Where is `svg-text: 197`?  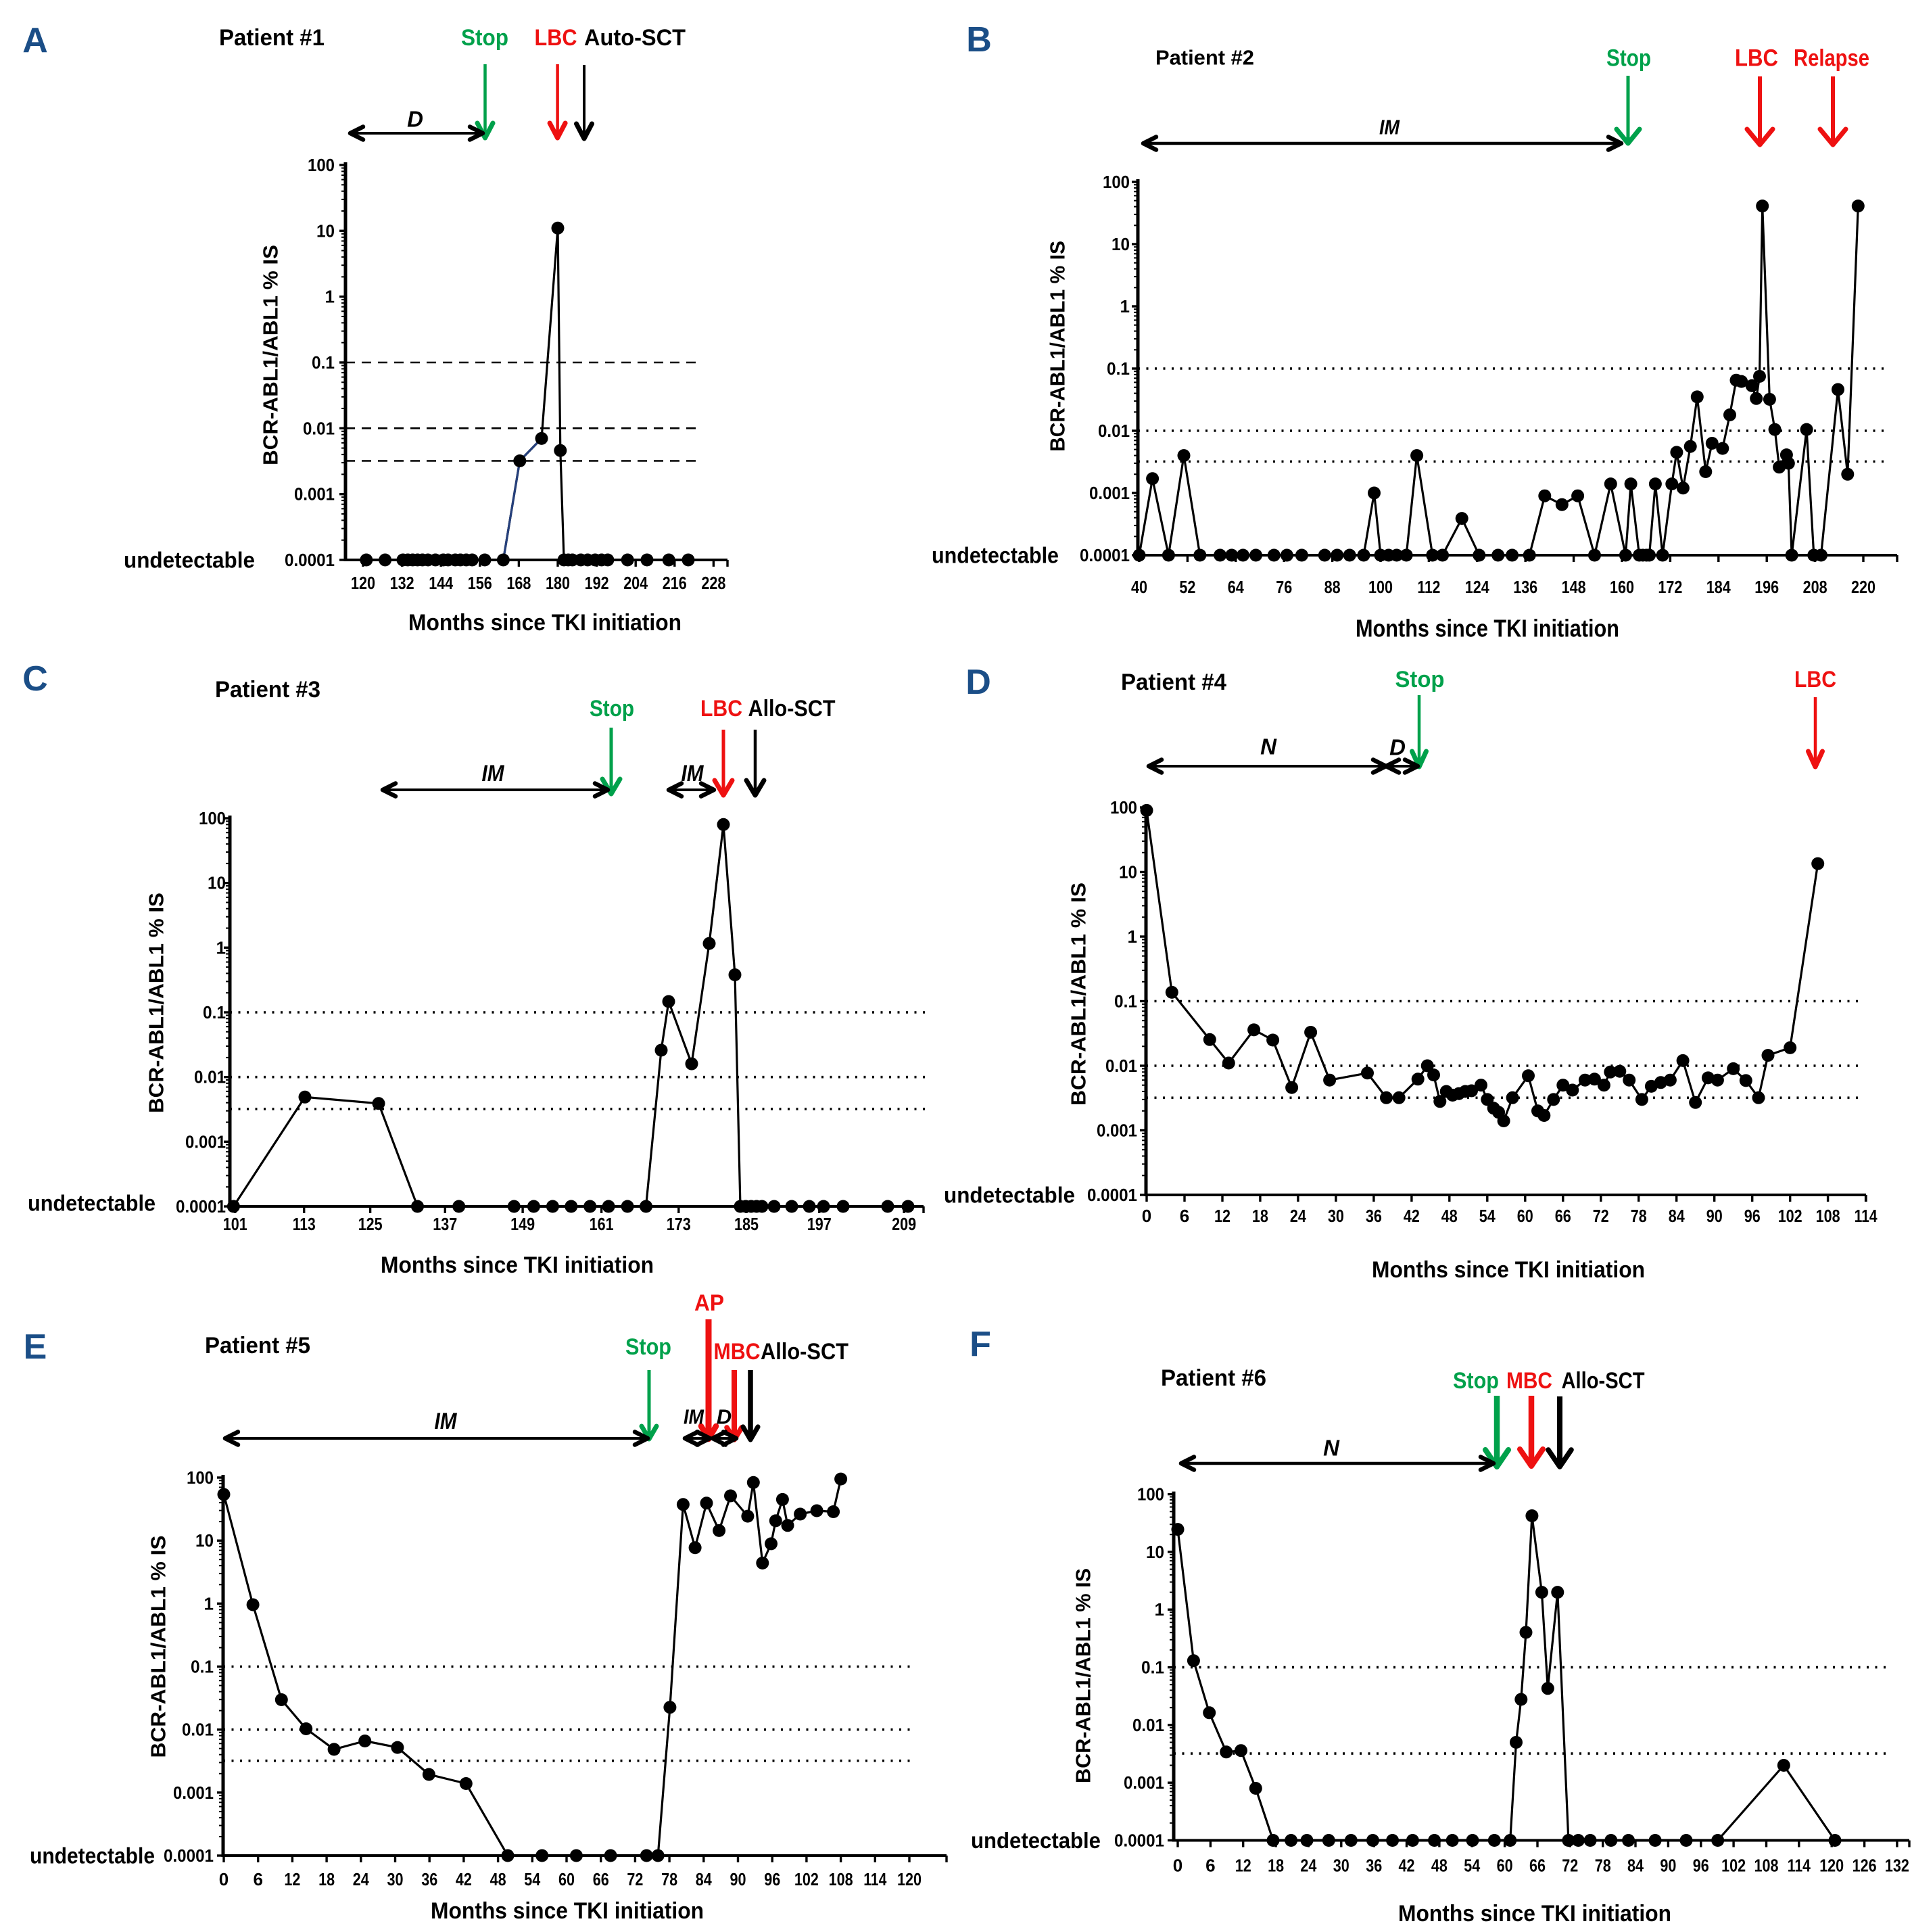 svg-text: 197 is located at coordinates (819, 1224).